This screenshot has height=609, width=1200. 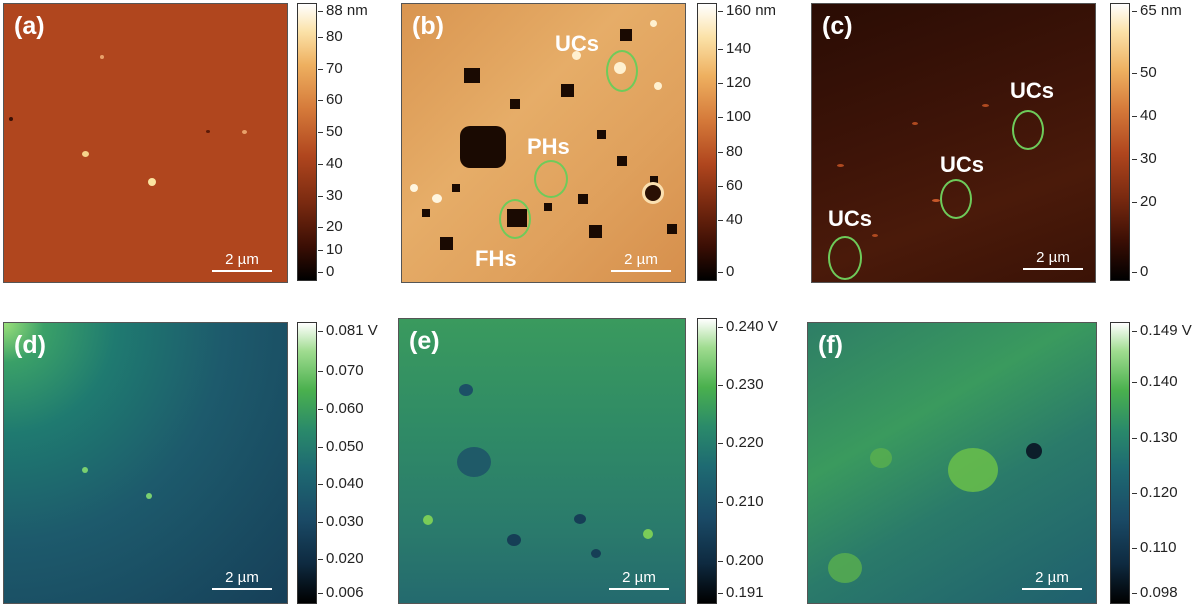 What do you see at coordinates (496, 258) in the screenshot?
I see `annotation-fhs: FHs` at bounding box center [496, 258].